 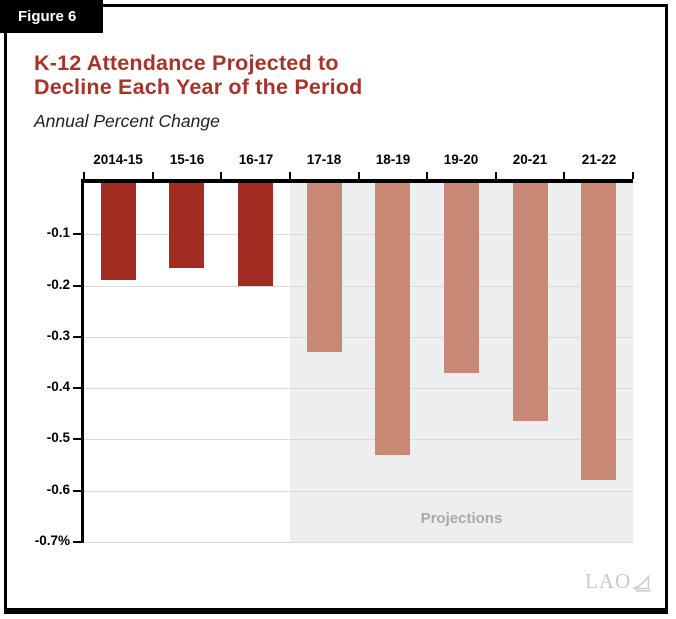 I want to click on y-tick-label: -0.3, so click(x=58, y=335).